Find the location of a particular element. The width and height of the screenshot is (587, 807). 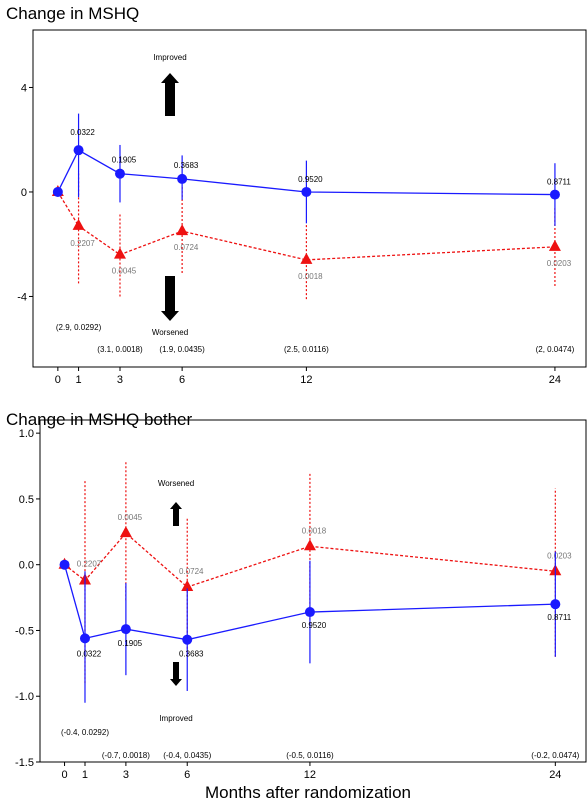

annotation-down: Improved is located at coordinates (175, 718).